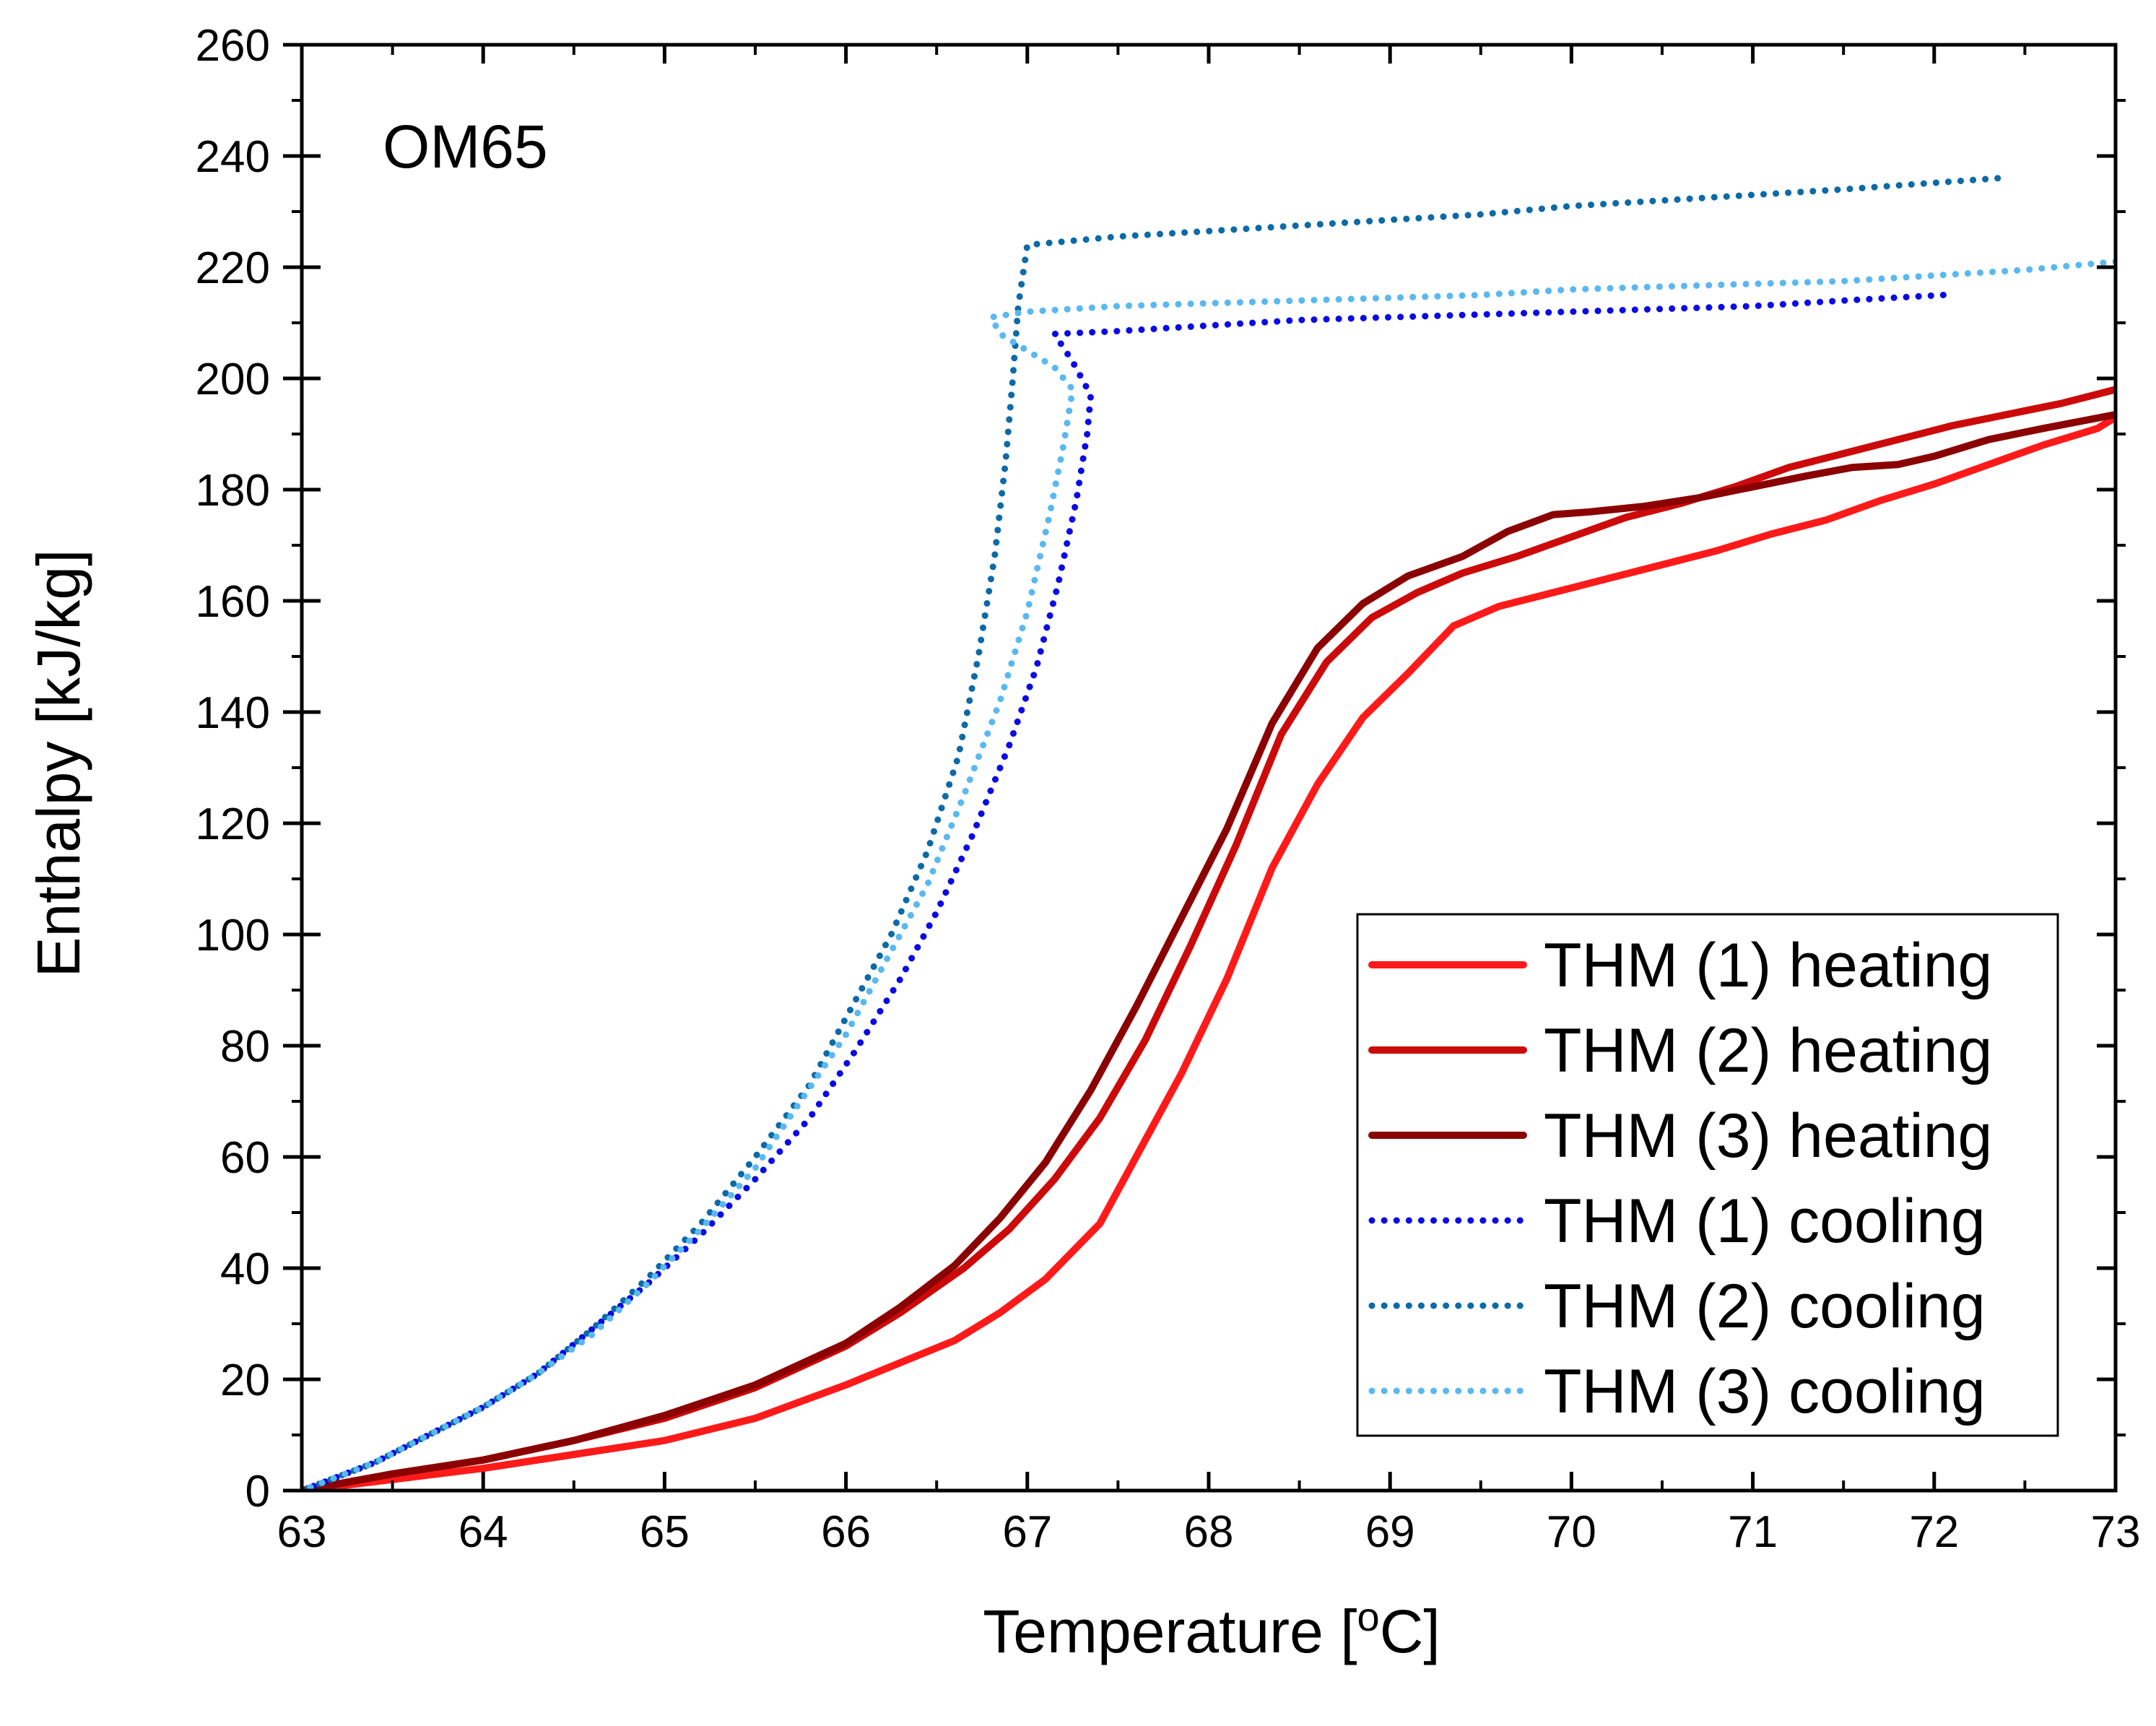 Image resolution: width=2156 pixels, height=1726 pixels. Describe the element at coordinates (1934, 1532) in the screenshot. I see `x-tick-label: 72` at that location.